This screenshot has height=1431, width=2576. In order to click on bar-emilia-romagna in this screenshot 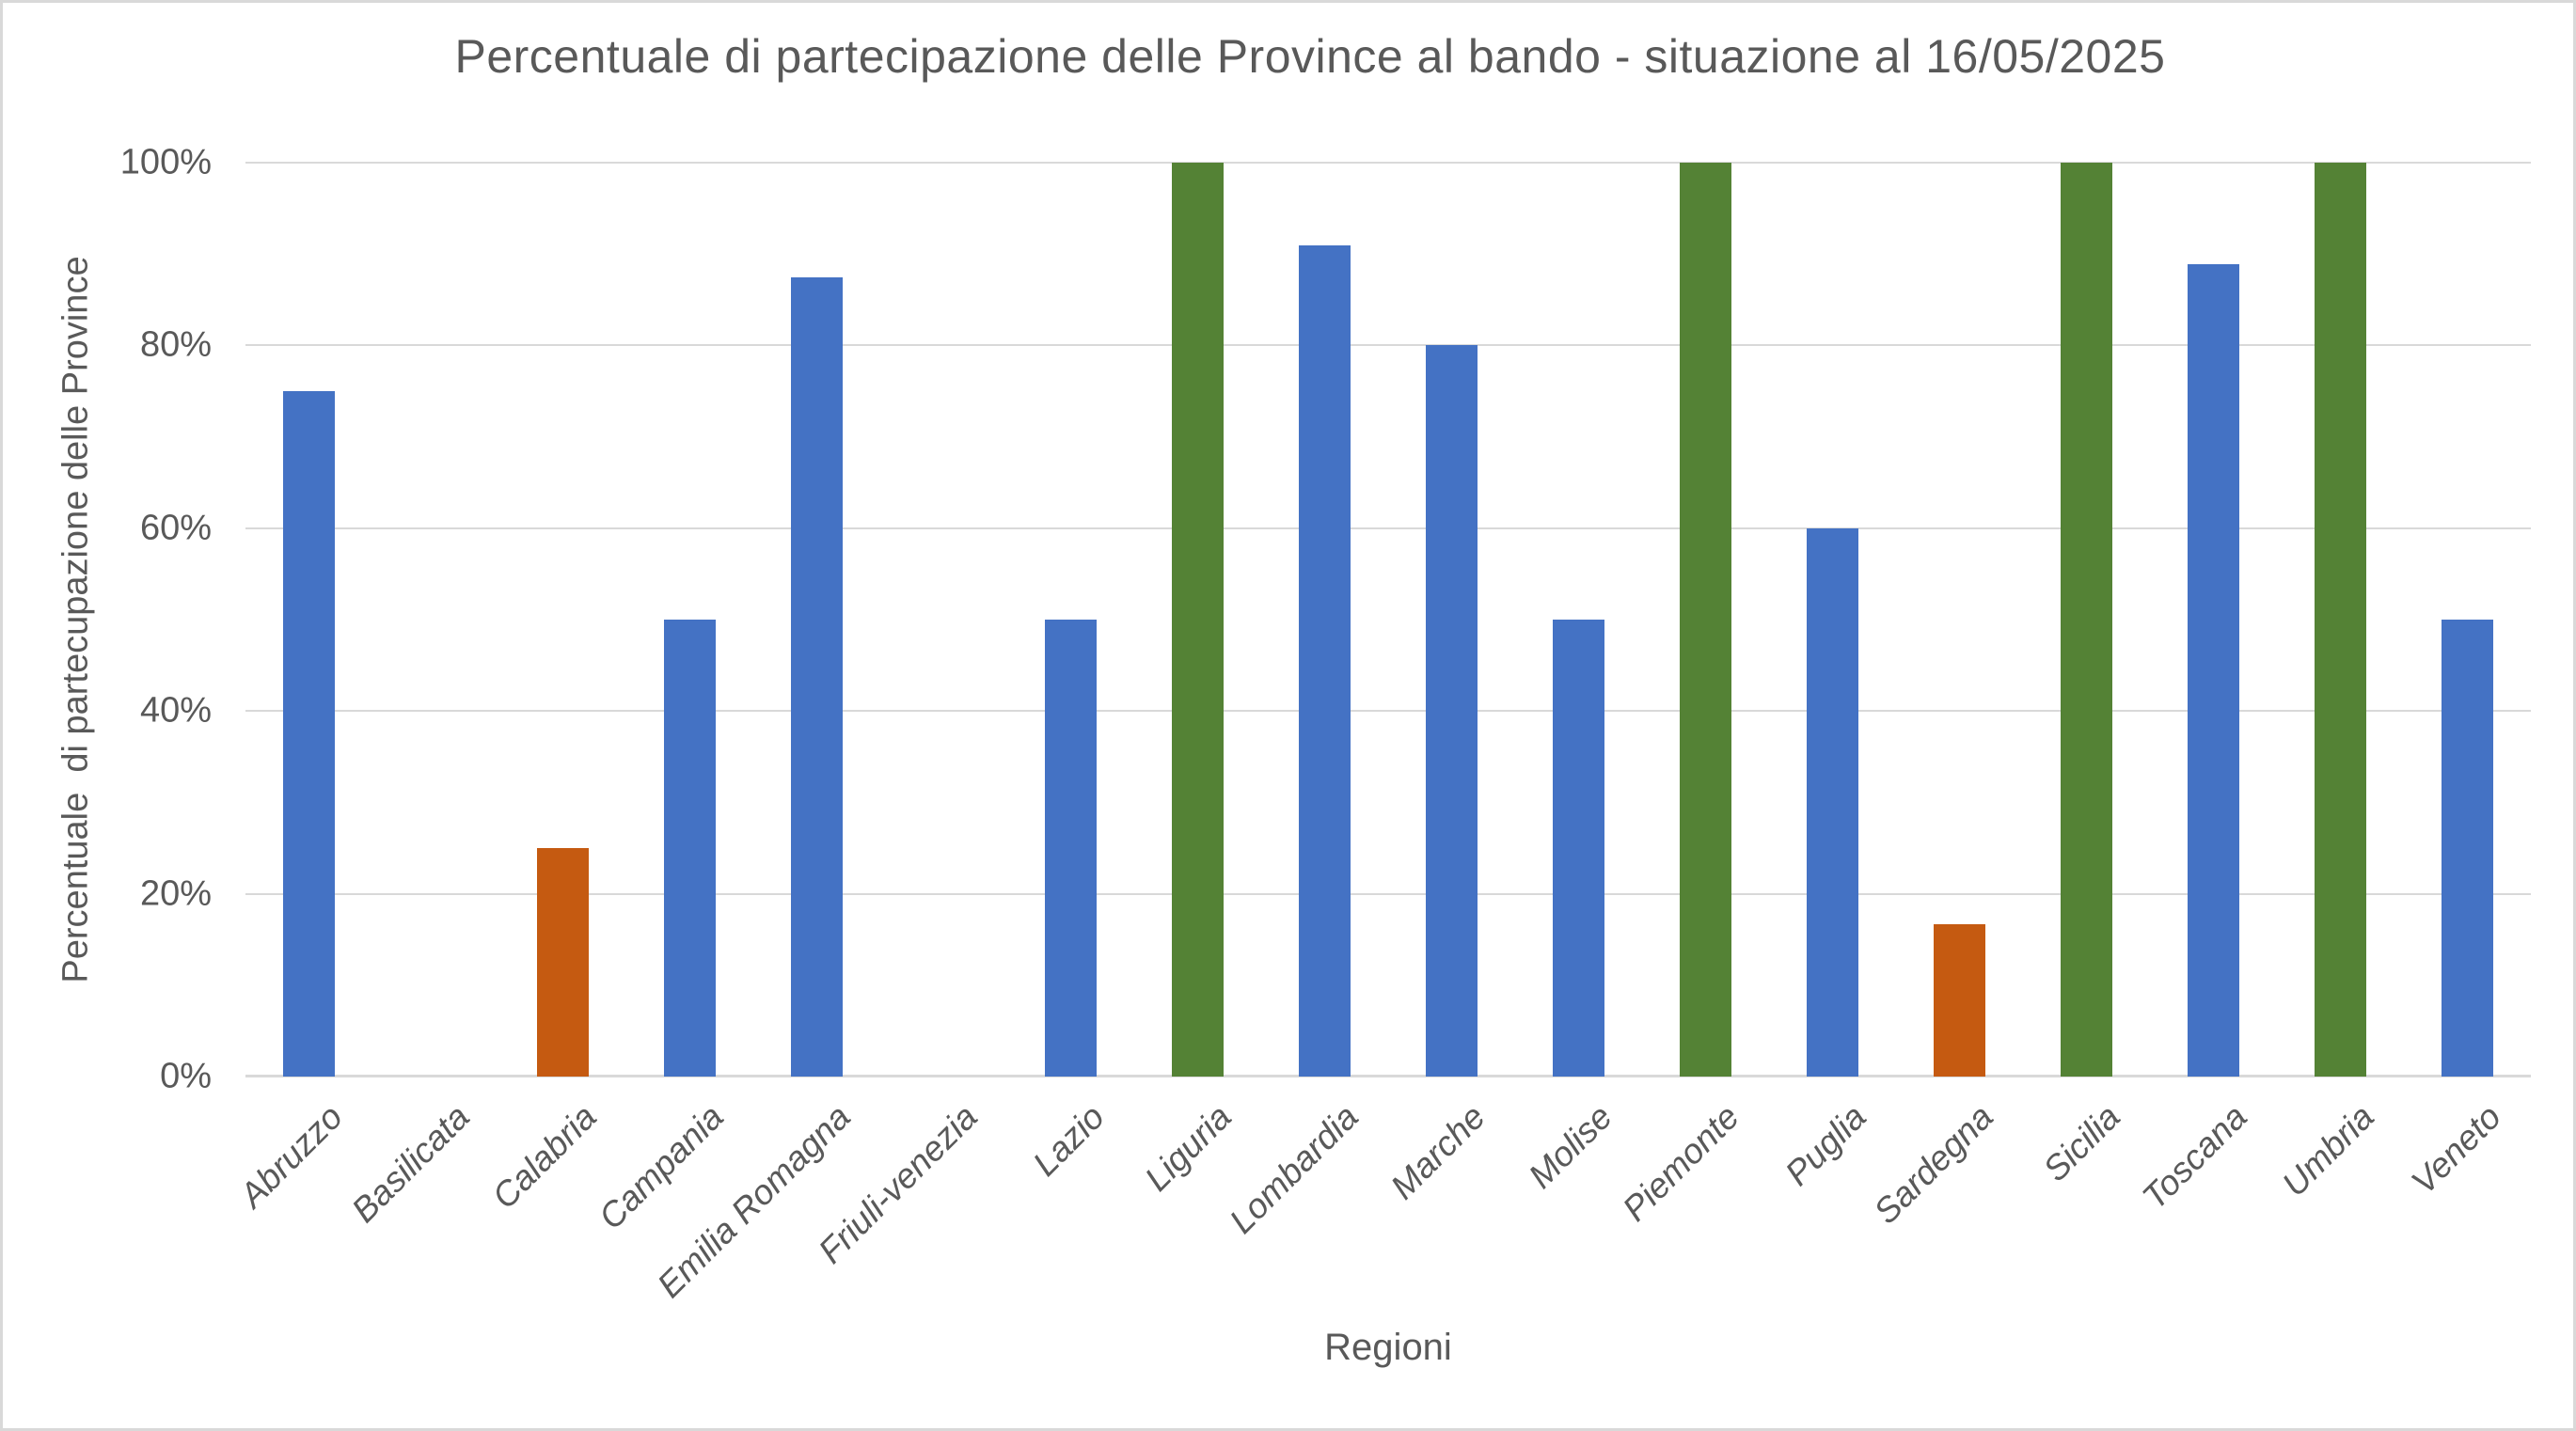, I will do `click(817, 677)`.